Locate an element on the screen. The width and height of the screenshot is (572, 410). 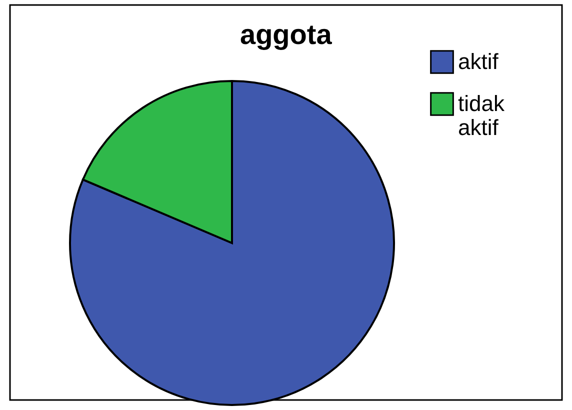
legend-label: tidak aktif is located at coordinates (482, 115).